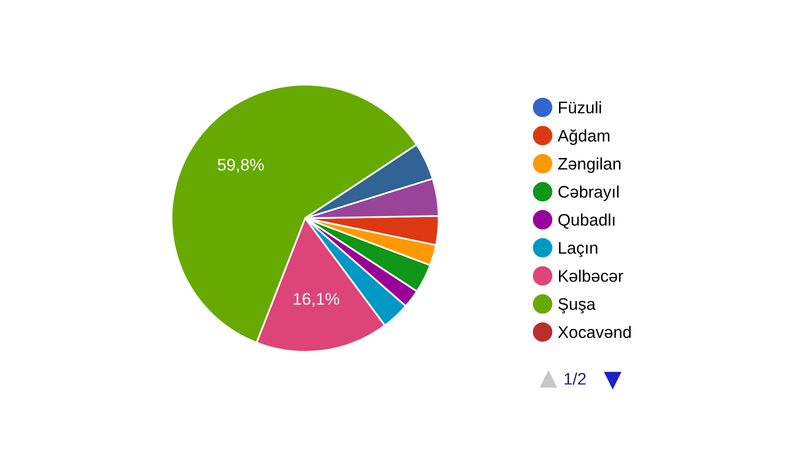 The image size is (803, 450). What do you see at coordinates (580, 107) in the screenshot?
I see `legend-label: Füzuli` at bounding box center [580, 107].